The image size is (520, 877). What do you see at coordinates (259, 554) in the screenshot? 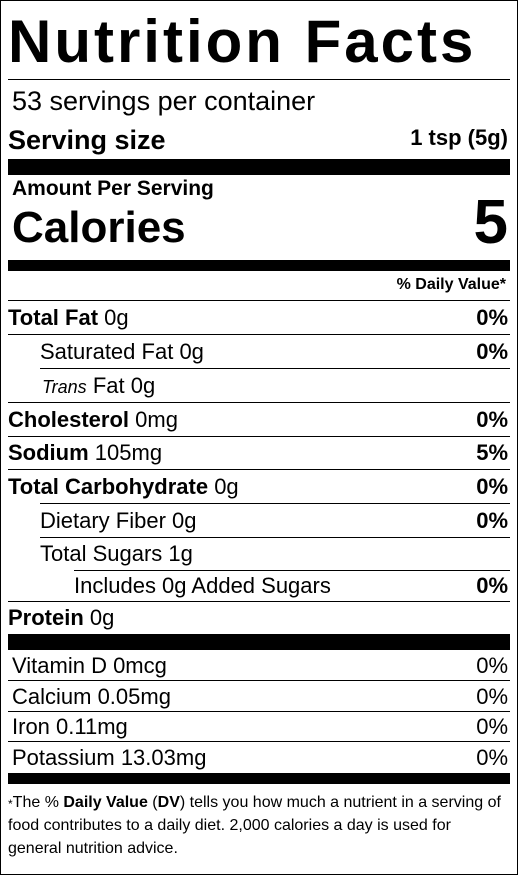
I see `nutrient-row-total-sugars: Total Sugars 1g` at bounding box center [259, 554].